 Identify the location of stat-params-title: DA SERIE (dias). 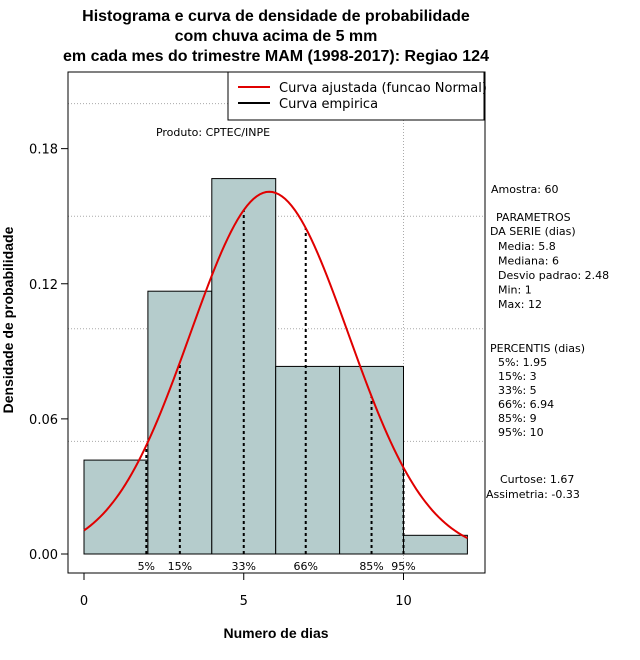
(533, 231).